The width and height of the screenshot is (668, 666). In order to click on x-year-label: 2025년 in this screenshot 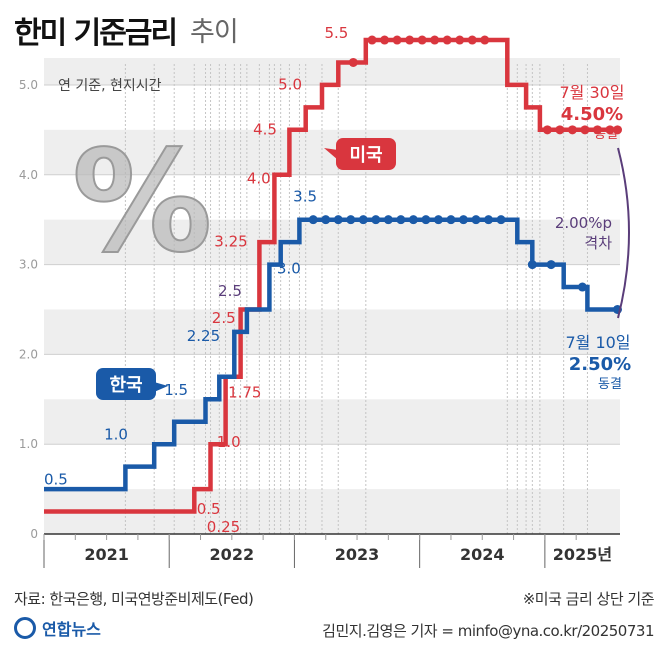, I will do `click(582, 554)`.